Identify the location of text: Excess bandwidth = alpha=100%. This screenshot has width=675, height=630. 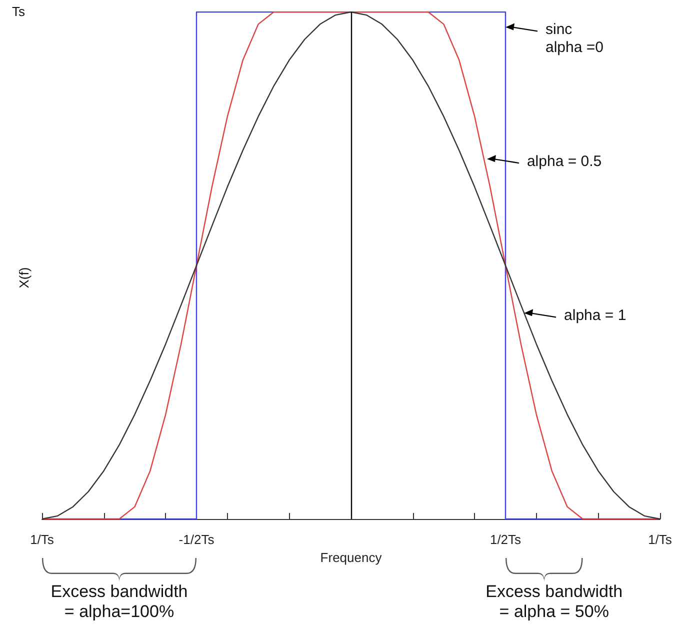
(119, 602).